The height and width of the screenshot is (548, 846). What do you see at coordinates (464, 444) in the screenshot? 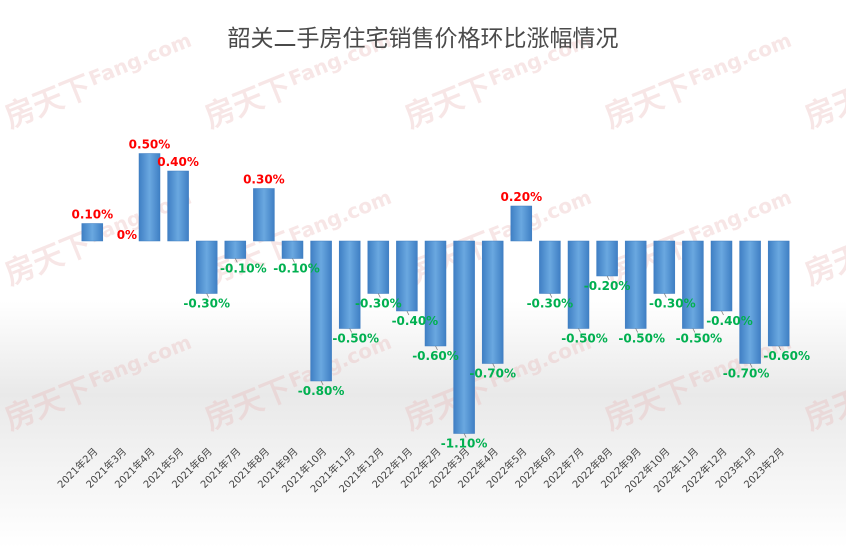
I see `data-label: -1.10%` at bounding box center [464, 444].